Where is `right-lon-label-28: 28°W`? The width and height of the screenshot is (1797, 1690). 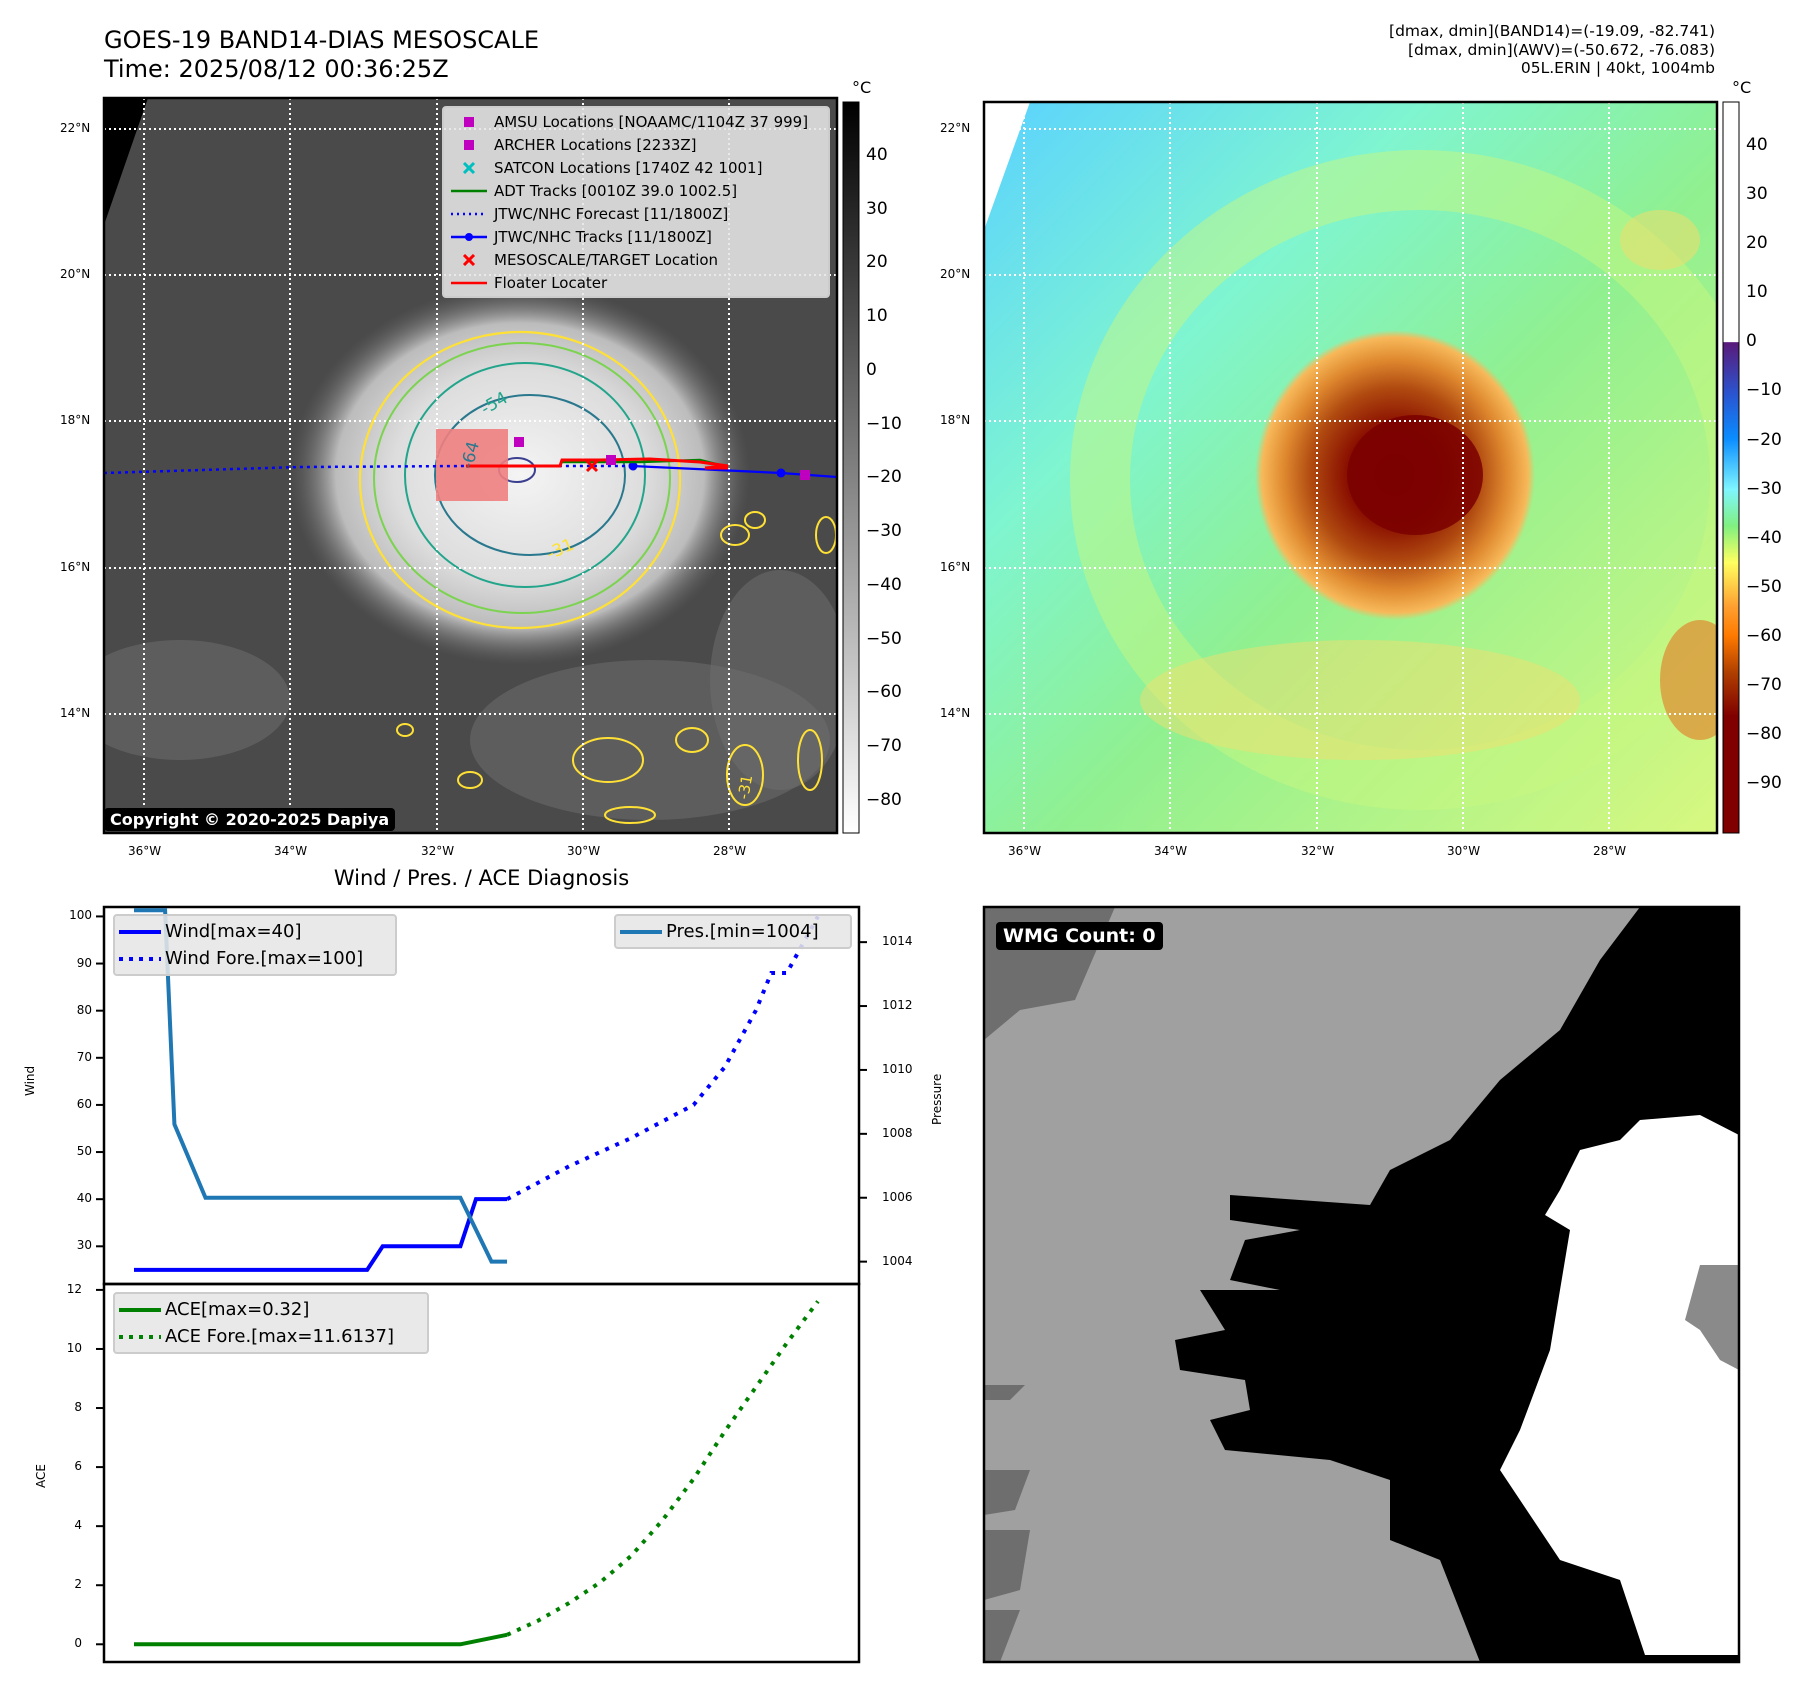
right-lon-label-28: 28°W is located at coordinates (1610, 851).